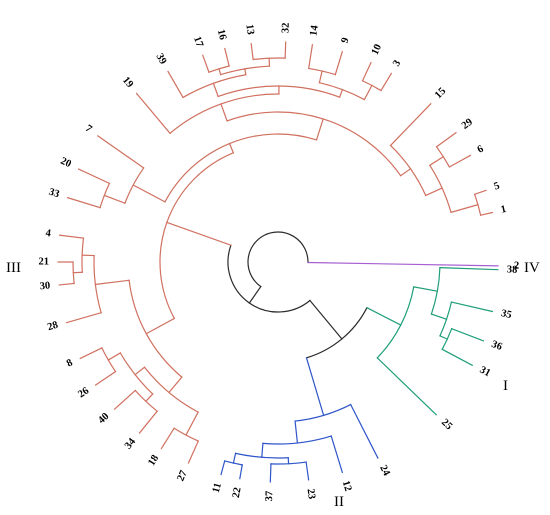 This screenshot has width=550, height=515. What do you see at coordinates (512, 269) in the screenshot?
I see `leaf-label: 38` at bounding box center [512, 269].